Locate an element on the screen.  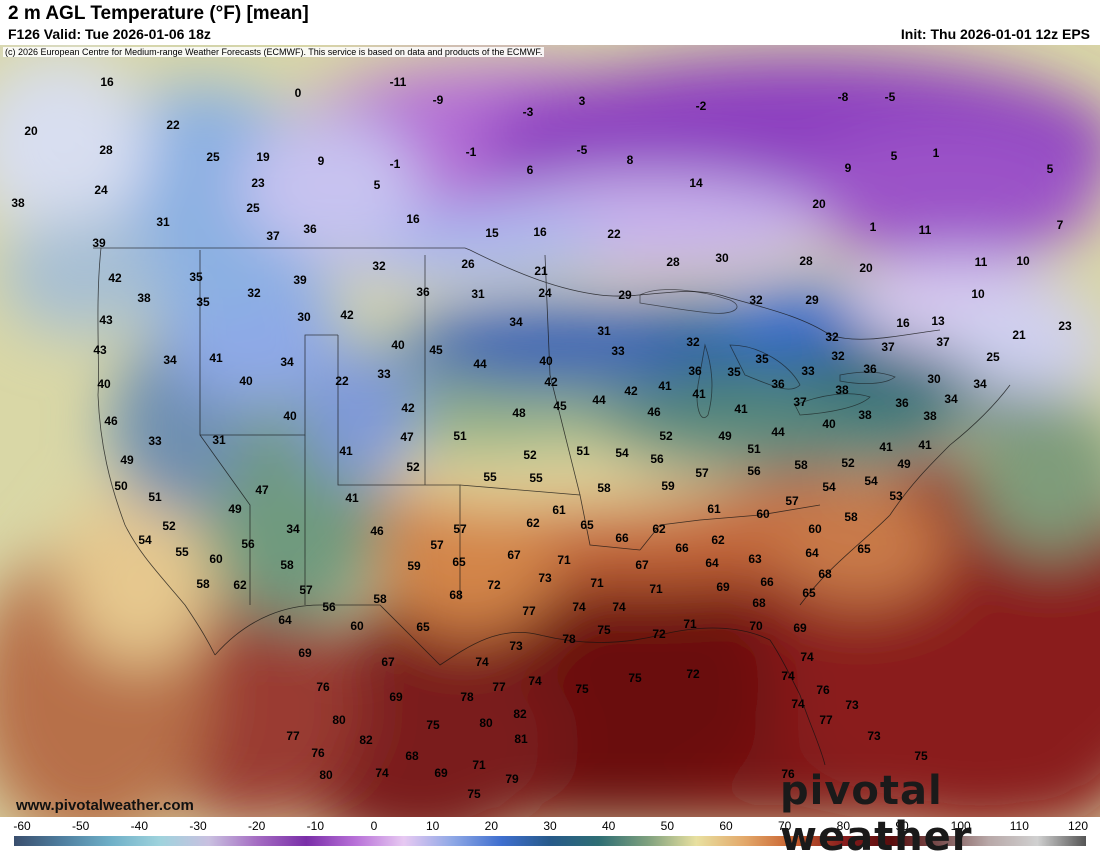
legend-tick-label: 80 is located at coordinates (843, 826).